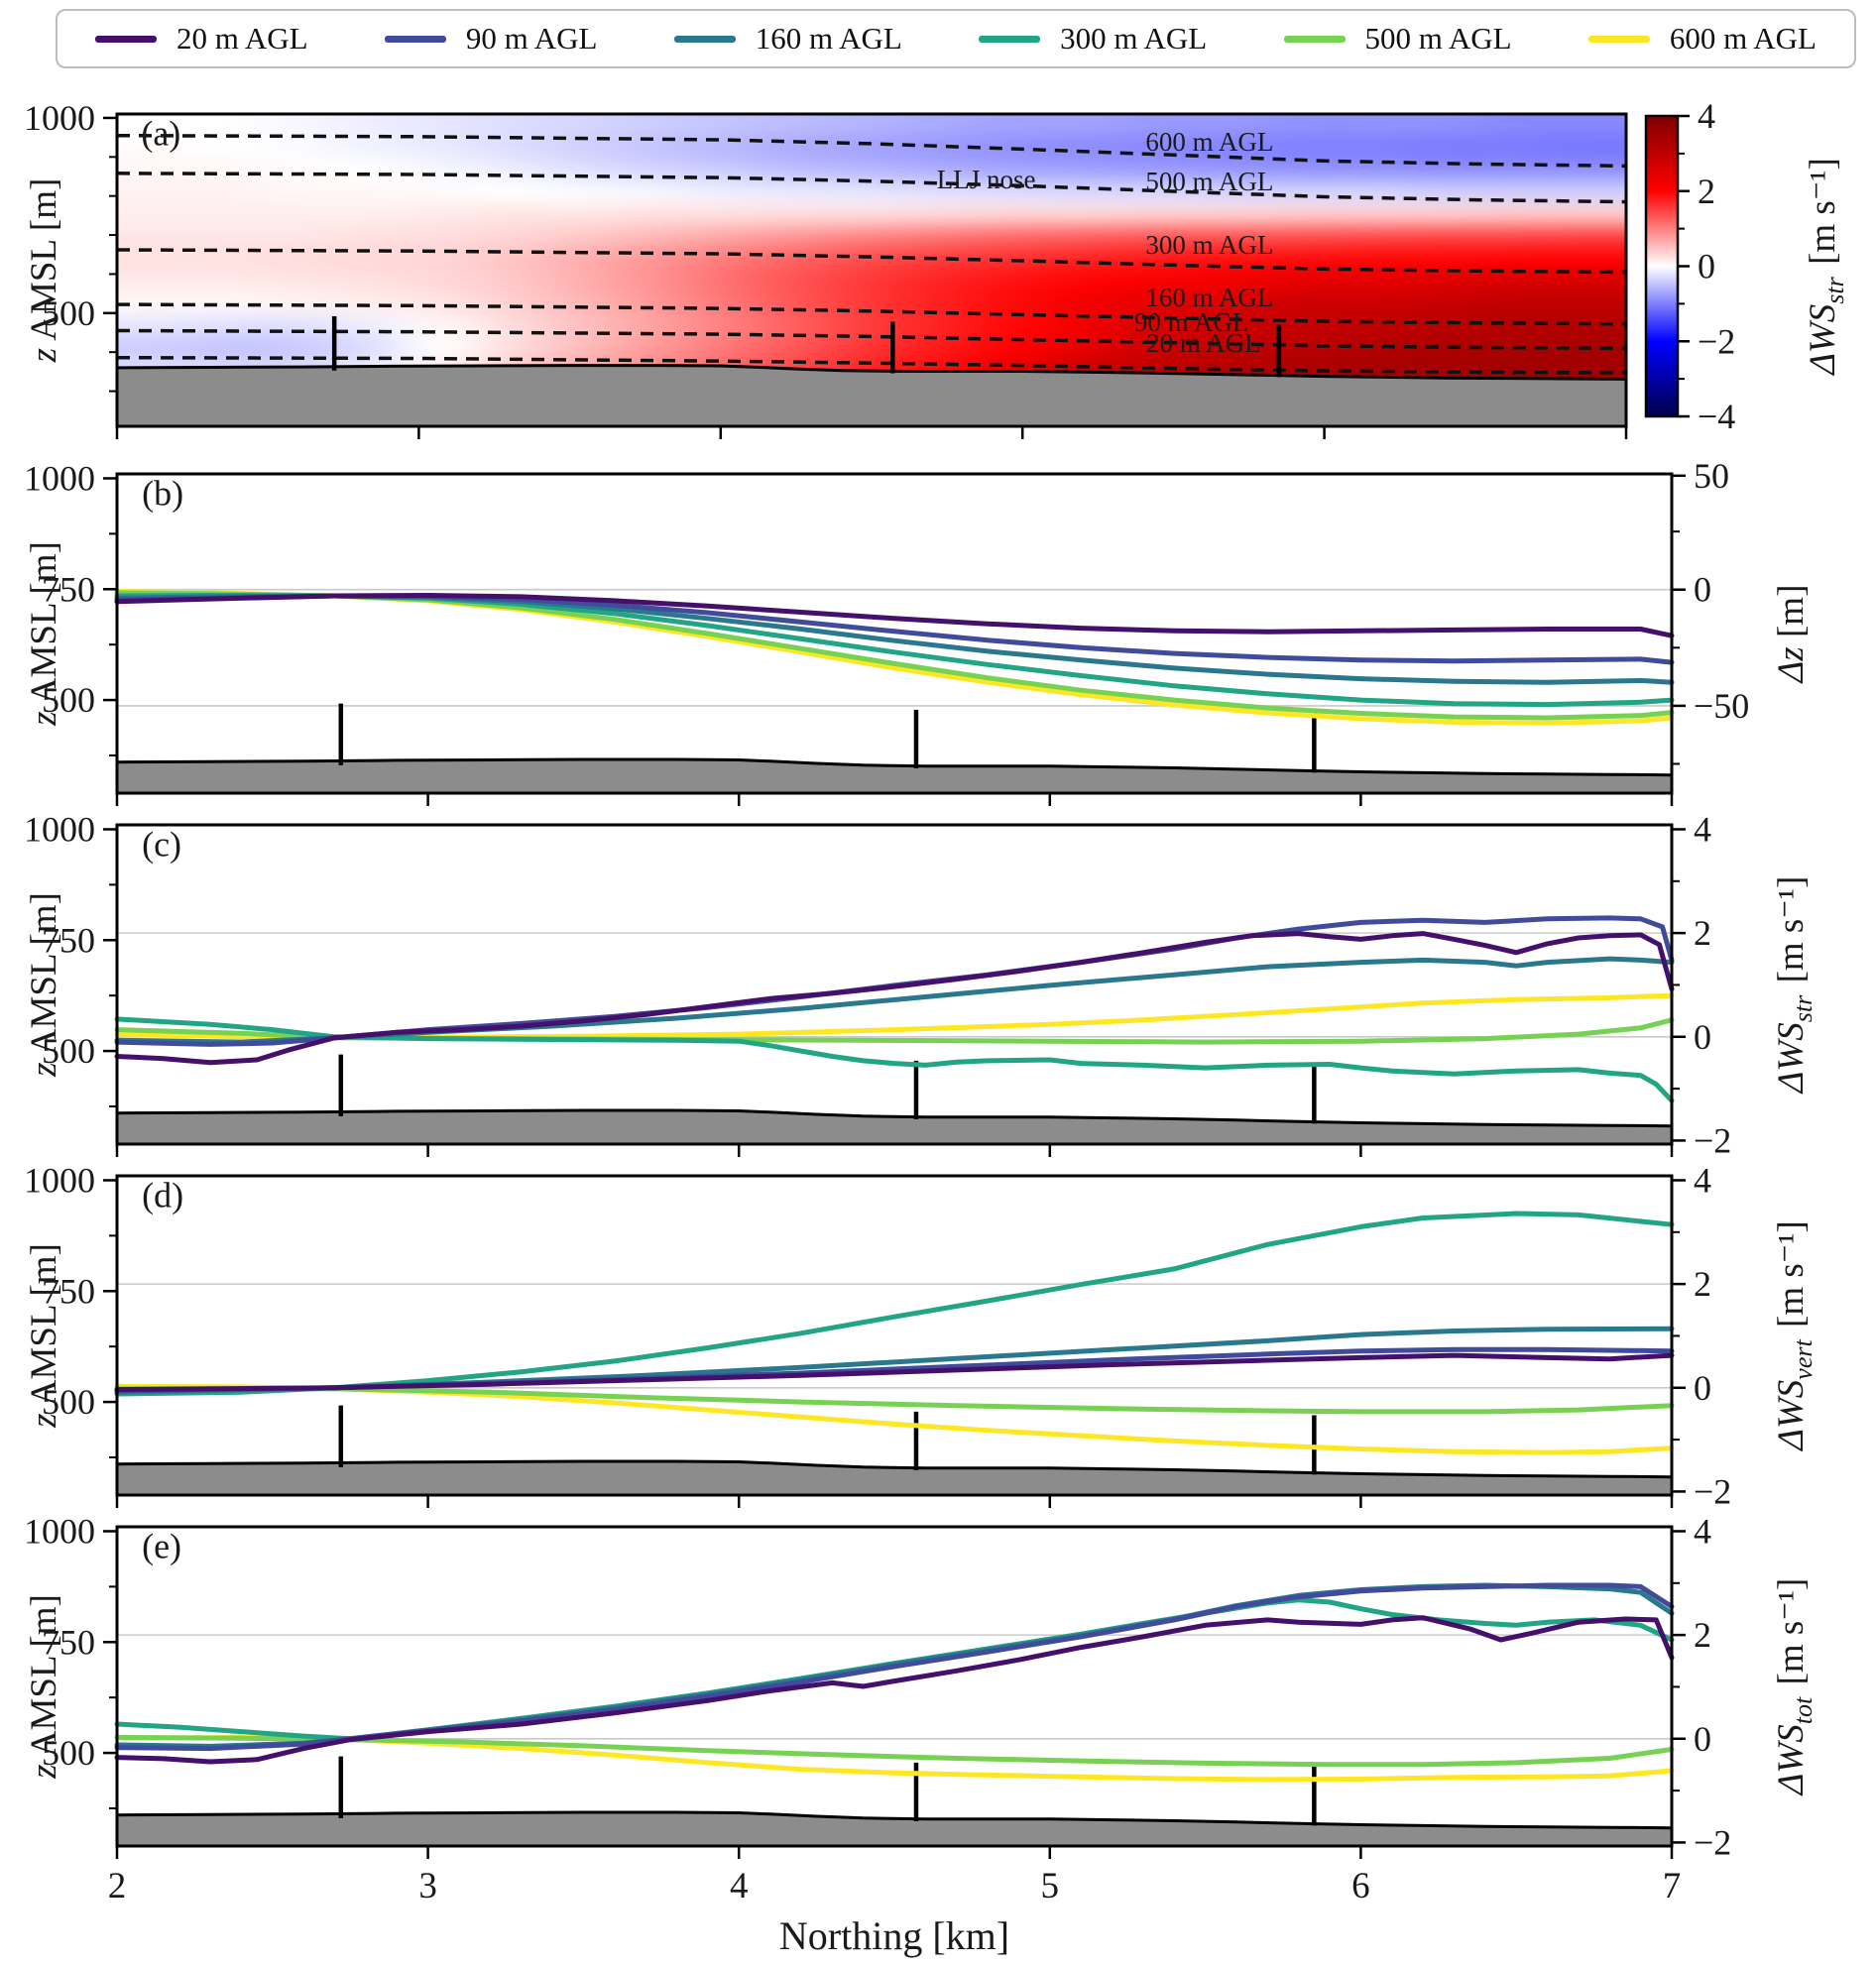 This screenshot has width=1876, height=1965. Describe the element at coordinates (242, 39) in the screenshot. I see `legend-item-label: 20 m AGL` at that location.